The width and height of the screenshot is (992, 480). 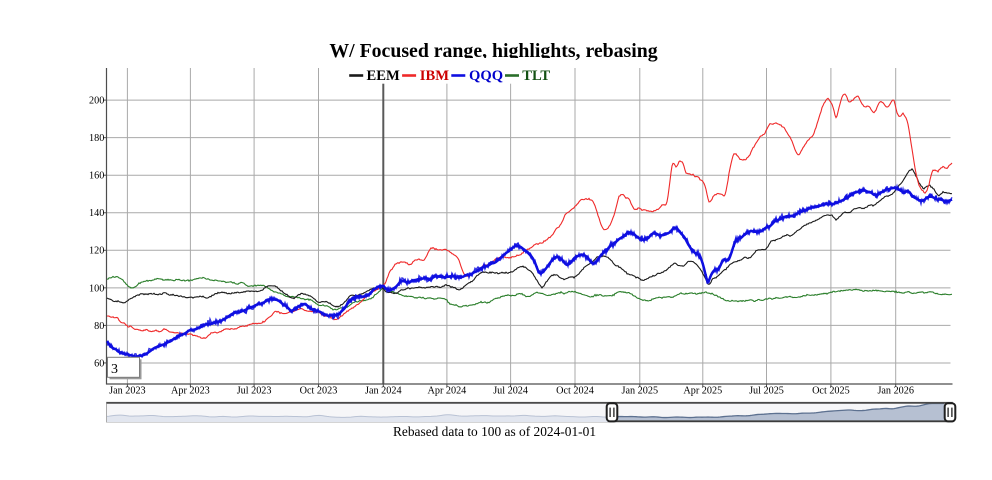 I want to click on svg-text: Jul 2025, so click(x=766, y=391).